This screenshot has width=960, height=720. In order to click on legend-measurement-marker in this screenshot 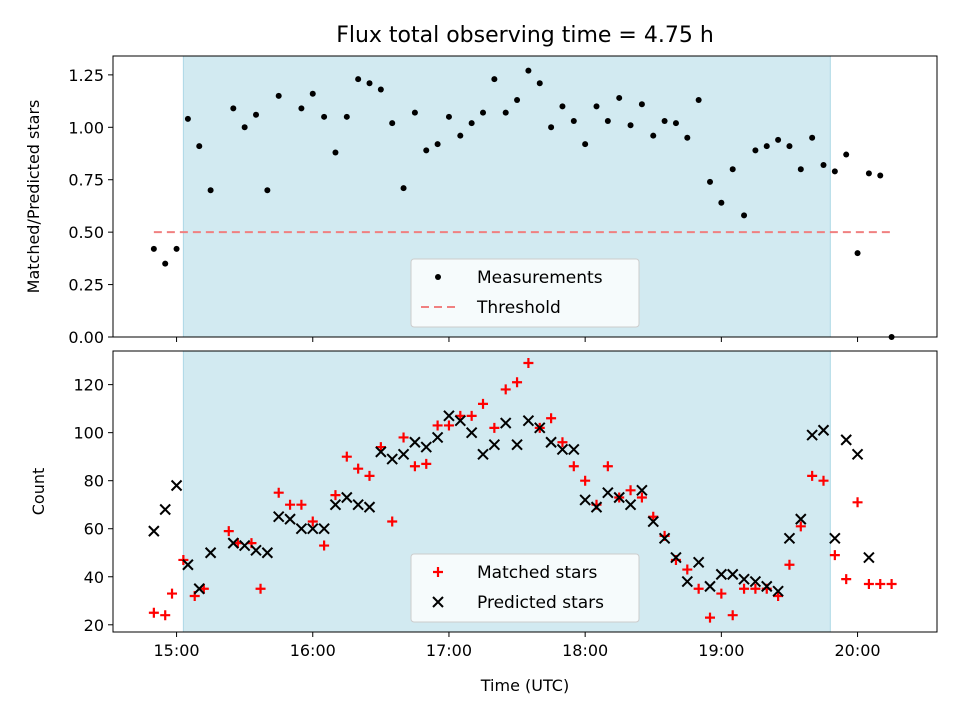, I will do `click(438, 277)`.